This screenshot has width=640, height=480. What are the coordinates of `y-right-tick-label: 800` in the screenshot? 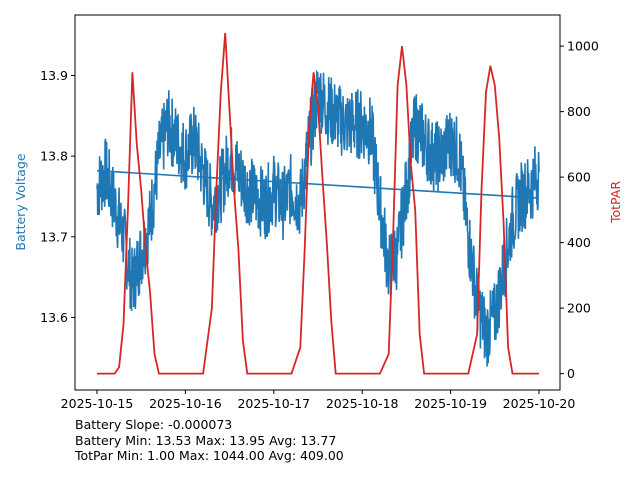 It's located at (579, 111).